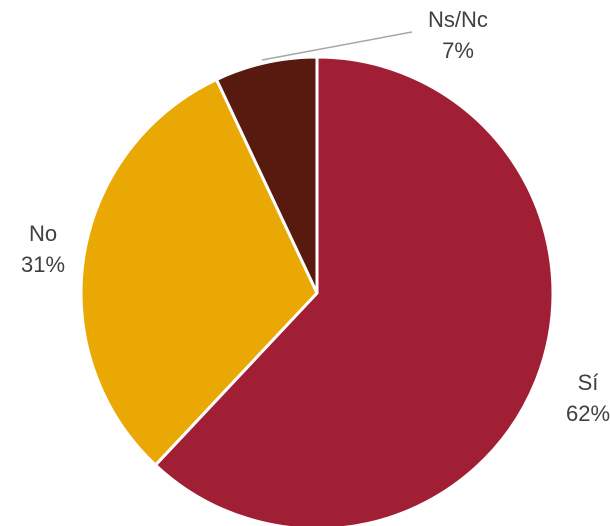 The width and height of the screenshot is (610, 526). Describe the element at coordinates (337, 46) in the screenshot. I see `ns-nc-leader-line` at that location.